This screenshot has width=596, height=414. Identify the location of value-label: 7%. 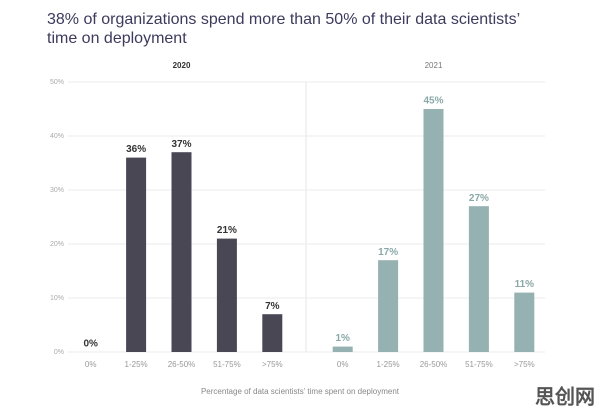
(272, 306).